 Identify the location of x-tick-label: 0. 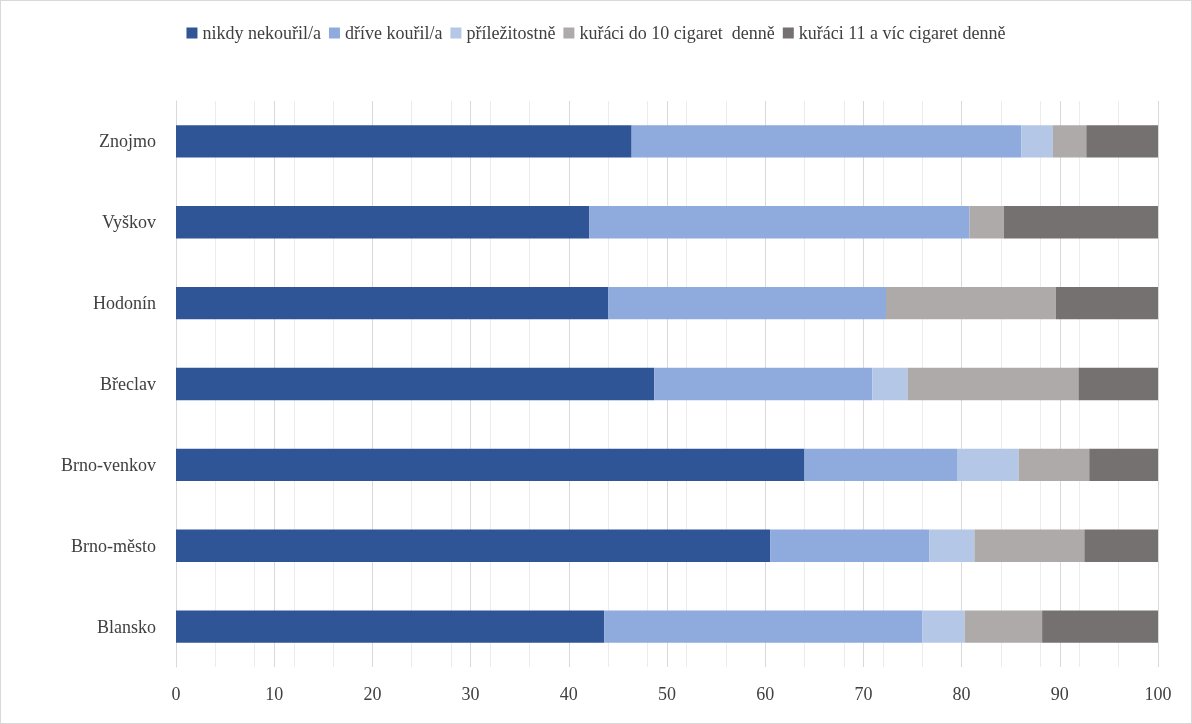
(176, 694).